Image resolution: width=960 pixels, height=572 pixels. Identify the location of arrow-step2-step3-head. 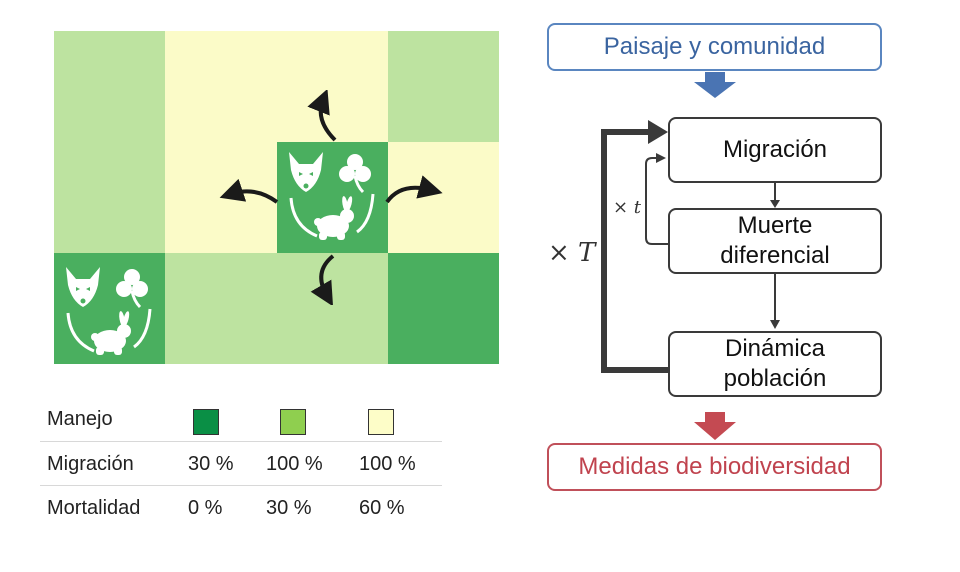
(775, 324).